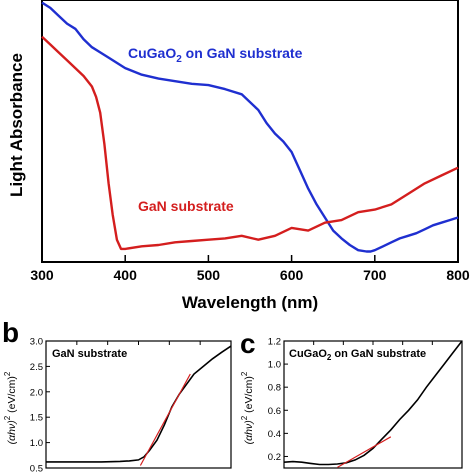 Image resolution: width=474 pixels, height=474 pixels. I want to click on panel-c-label: c, so click(248, 343).